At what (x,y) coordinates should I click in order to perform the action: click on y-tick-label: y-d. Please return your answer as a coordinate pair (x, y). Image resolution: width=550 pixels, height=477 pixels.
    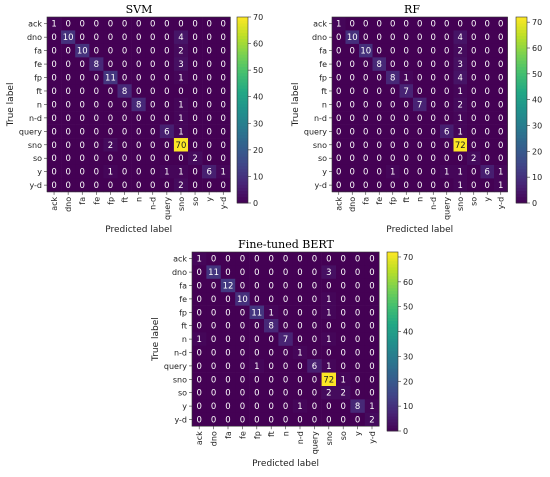
    Looking at the image, I should click on (180, 420).